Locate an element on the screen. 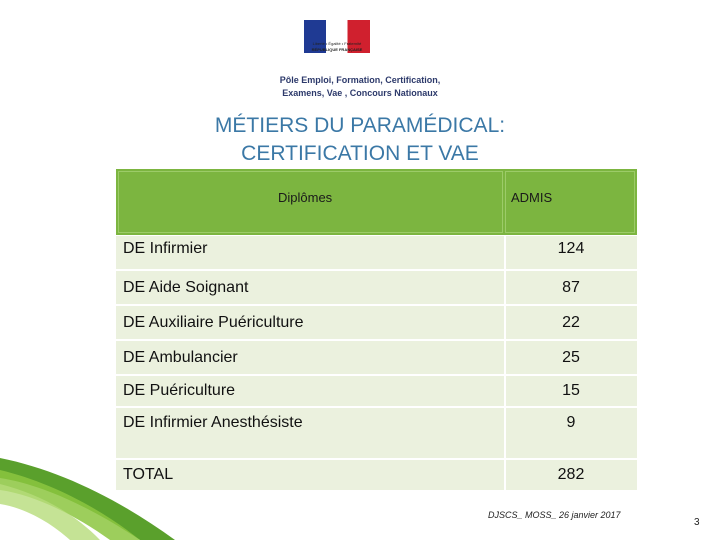  diplome-label: DE Puériculture is located at coordinates (179, 390).